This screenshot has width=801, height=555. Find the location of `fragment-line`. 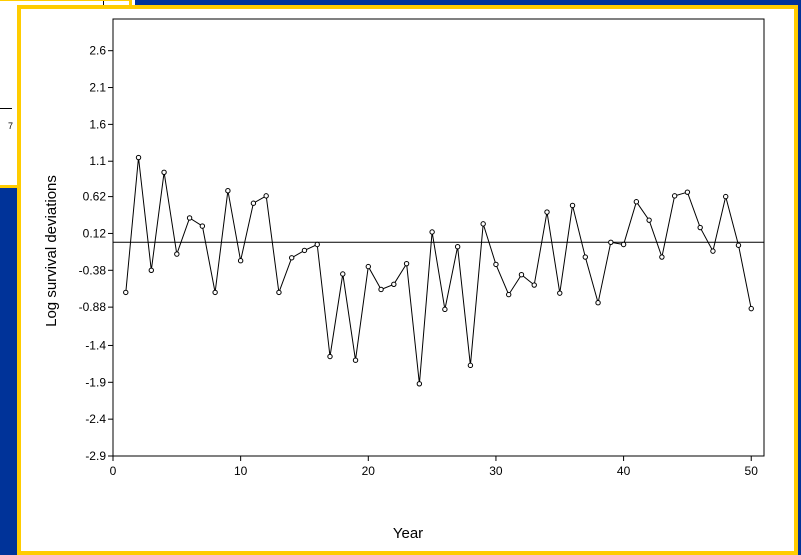

fragment-line is located at coordinates (6, 108).